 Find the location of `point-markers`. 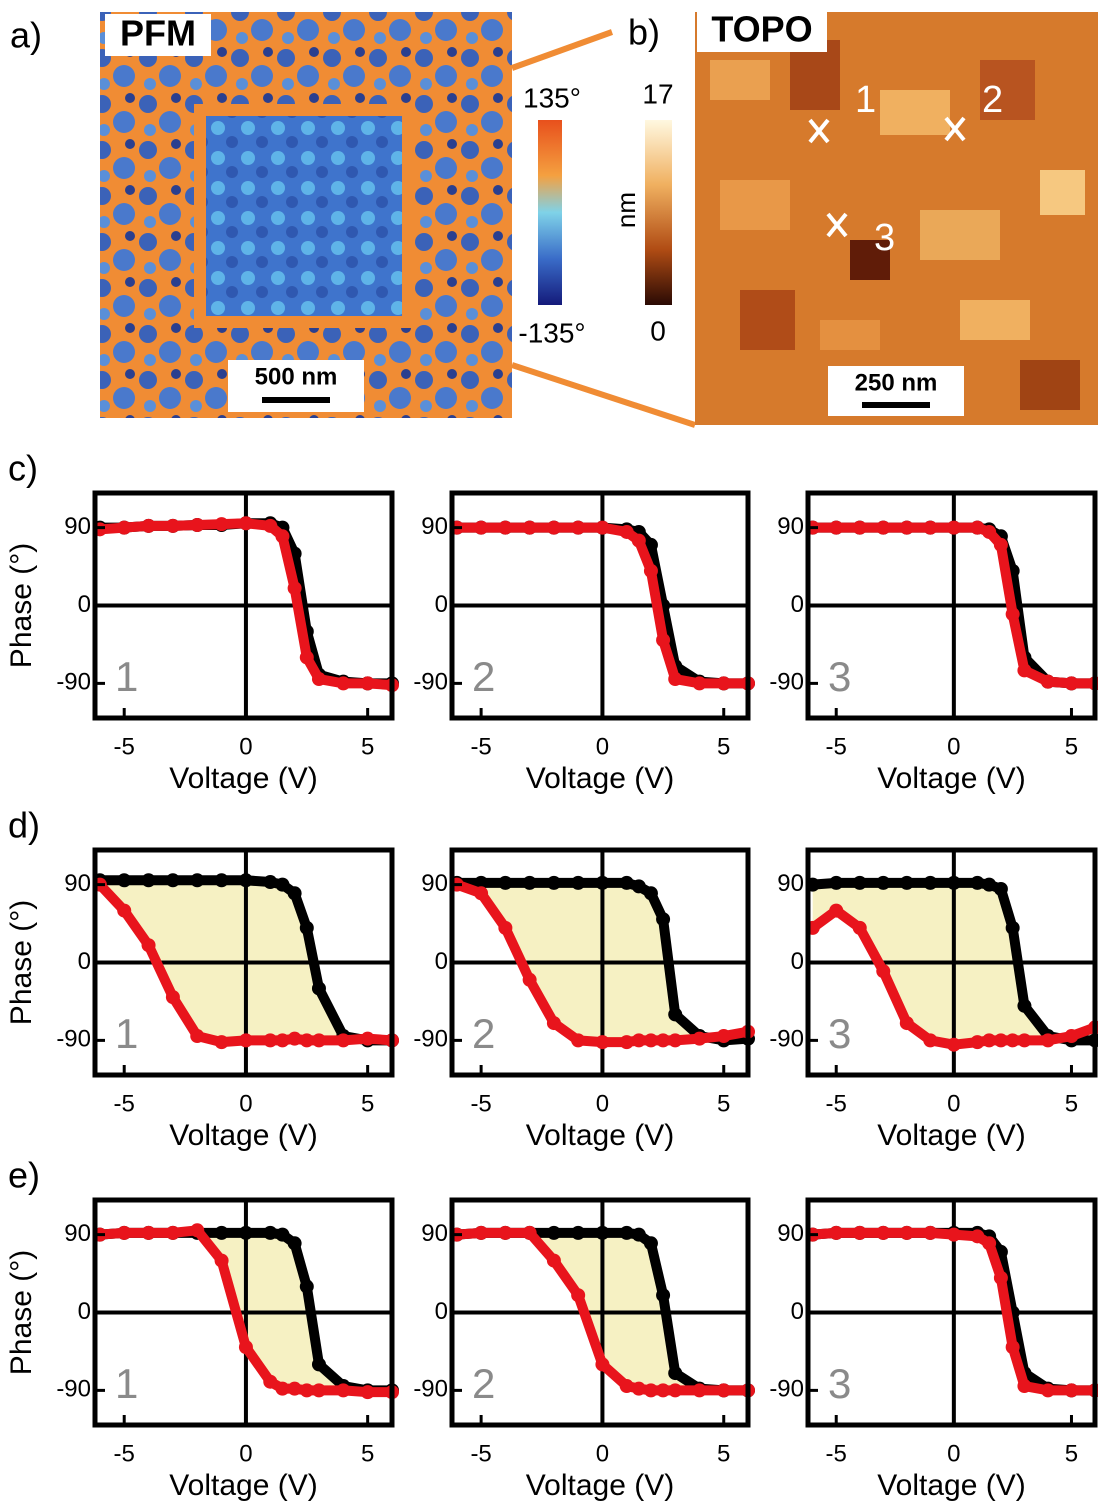

point-markers is located at coordinates (887, 177).